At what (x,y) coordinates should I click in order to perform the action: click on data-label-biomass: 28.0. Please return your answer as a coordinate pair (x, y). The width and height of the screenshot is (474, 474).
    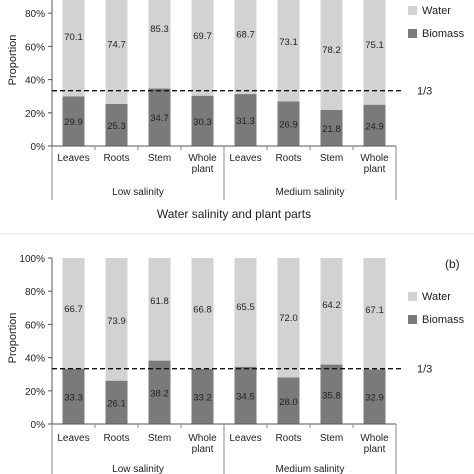
    Looking at the image, I should click on (288, 402).